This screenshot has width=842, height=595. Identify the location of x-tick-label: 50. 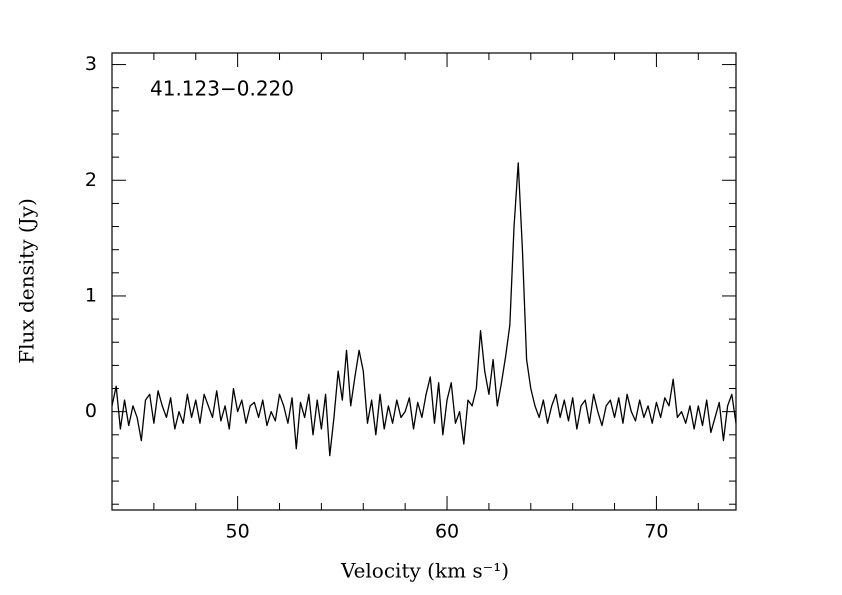
(238, 532).